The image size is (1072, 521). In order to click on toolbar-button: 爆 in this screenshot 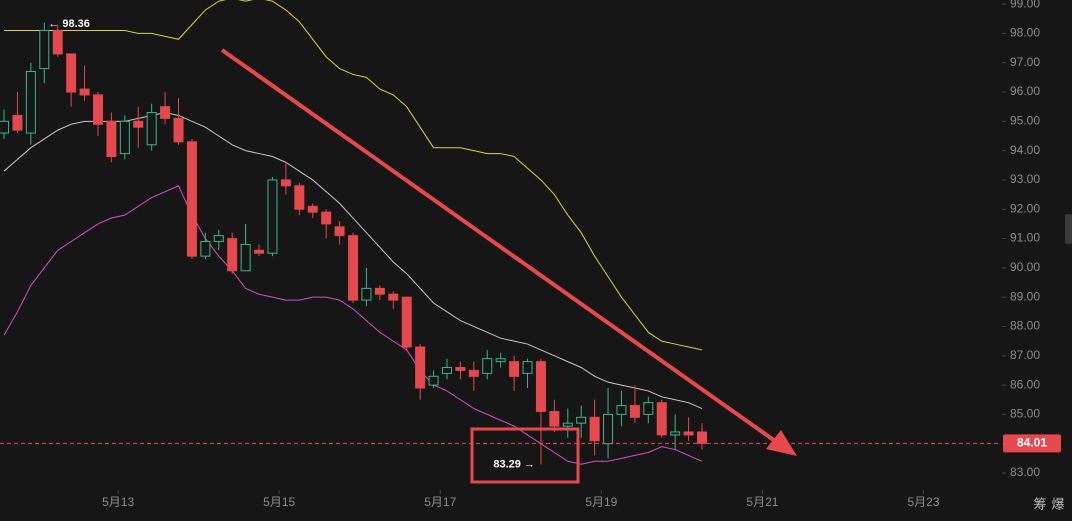, I will do `click(1057, 503)`.